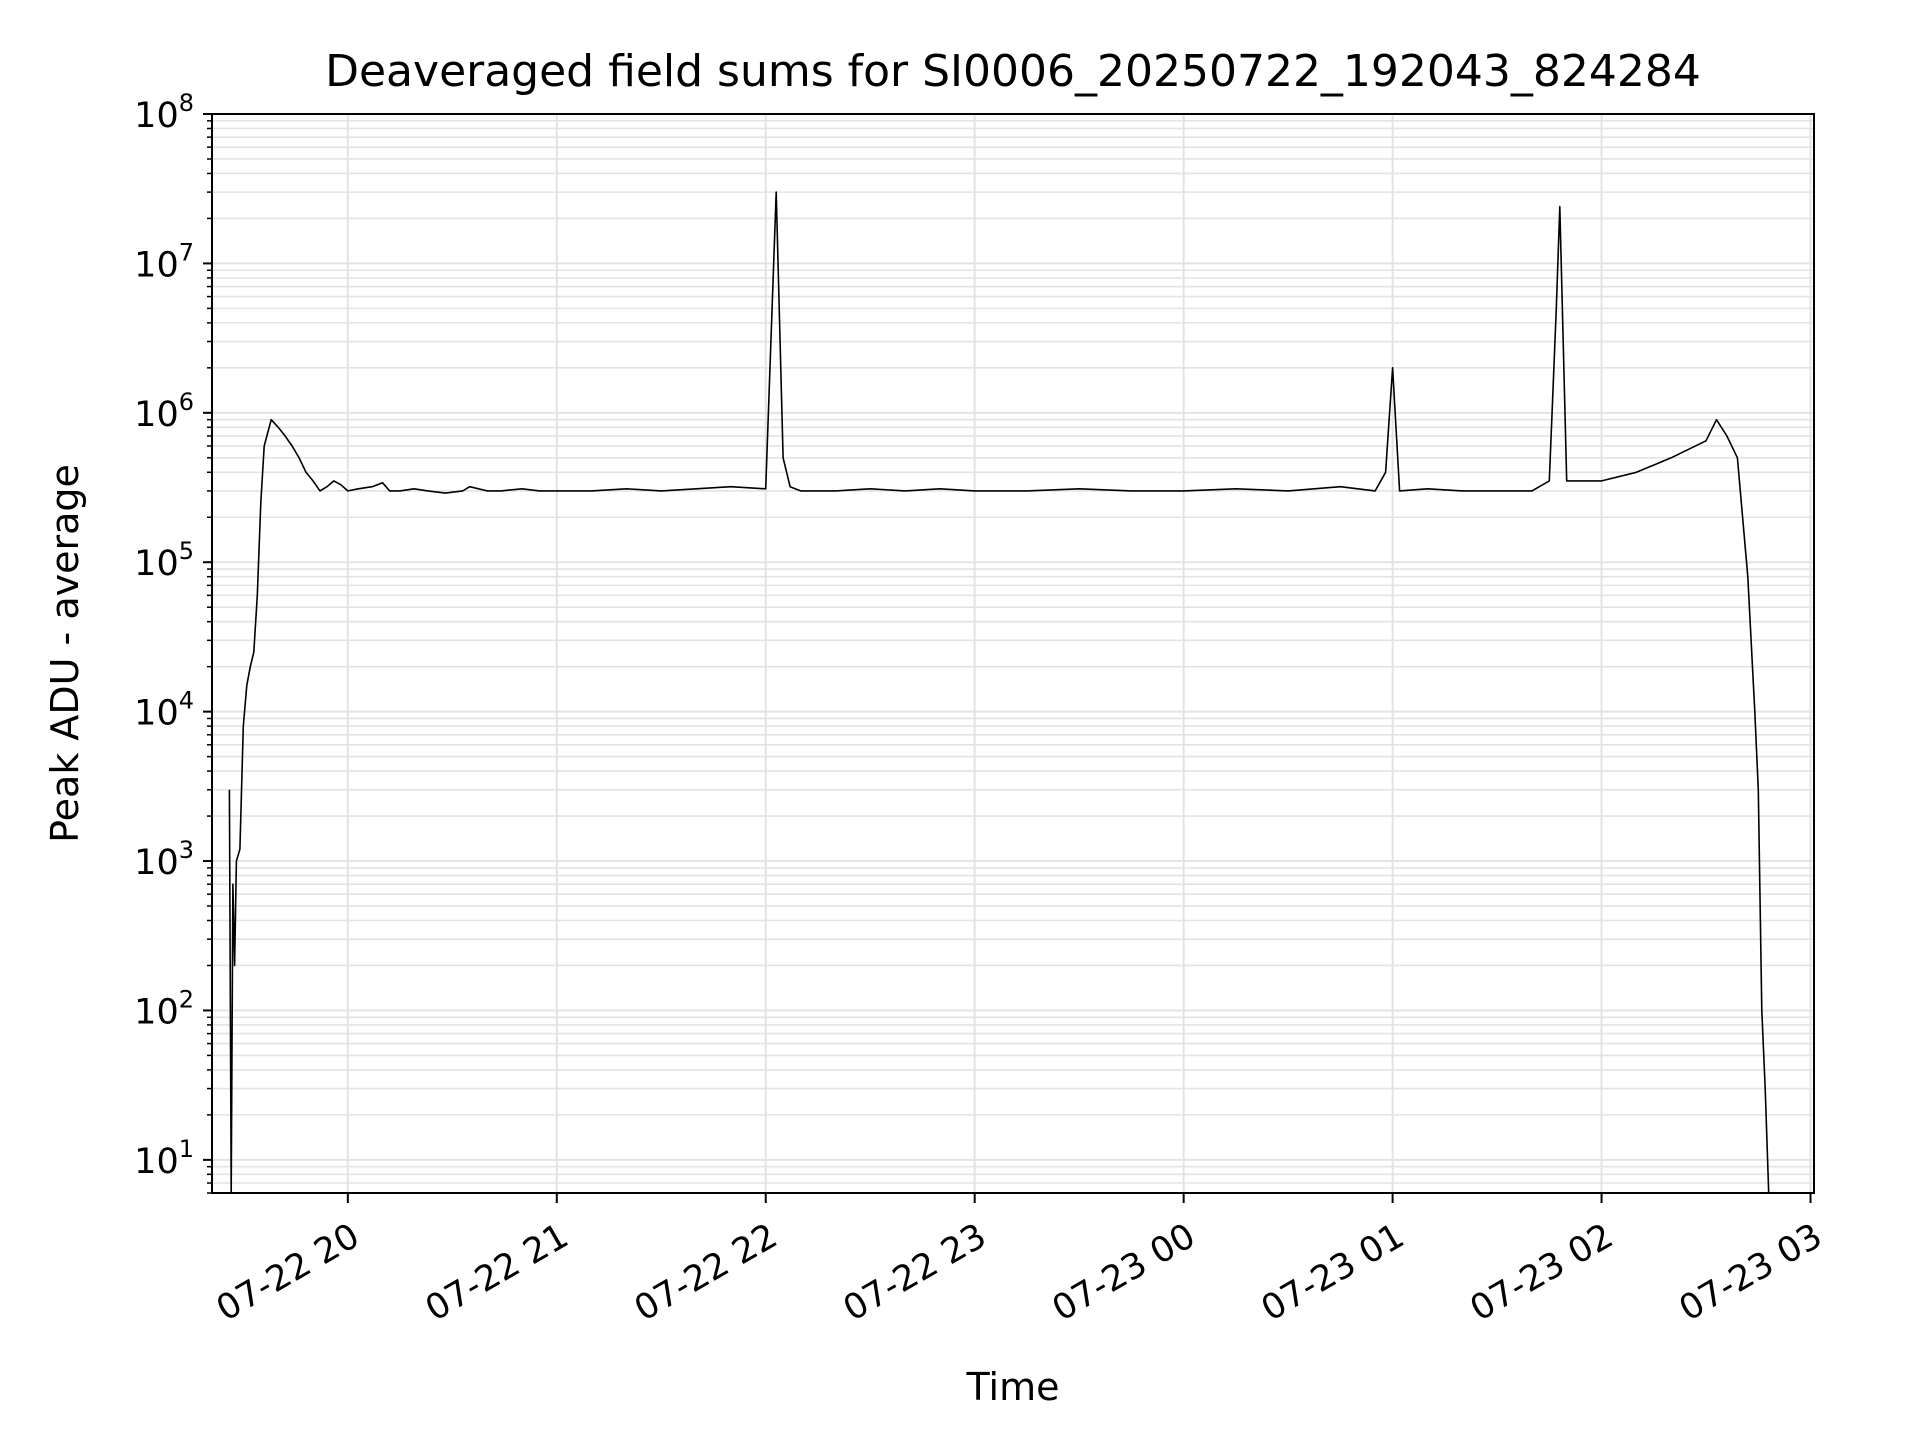  What do you see at coordinates (186, 999) in the screenshot?
I see `y-tick-exponent: 2` at bounding box center [186, 999].